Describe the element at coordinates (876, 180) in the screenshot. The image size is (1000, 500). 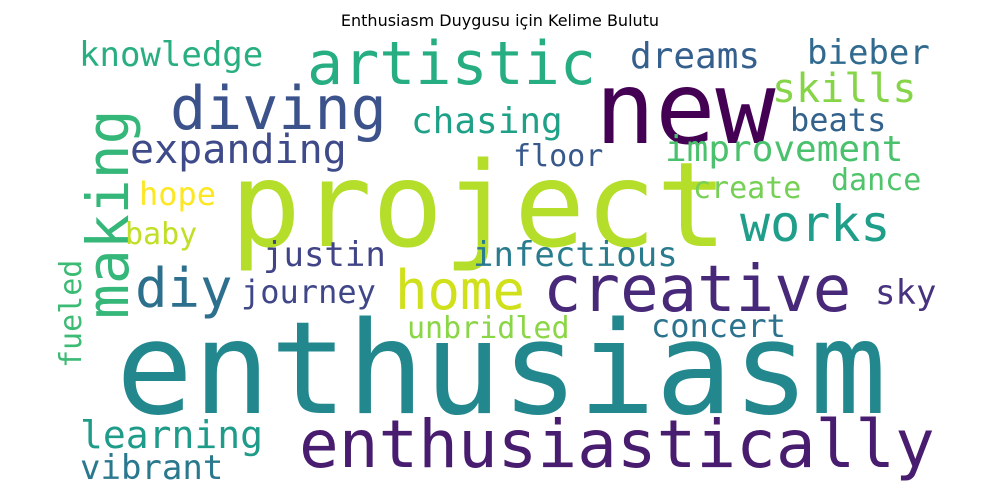
I see `word-dance: dance` at that location.